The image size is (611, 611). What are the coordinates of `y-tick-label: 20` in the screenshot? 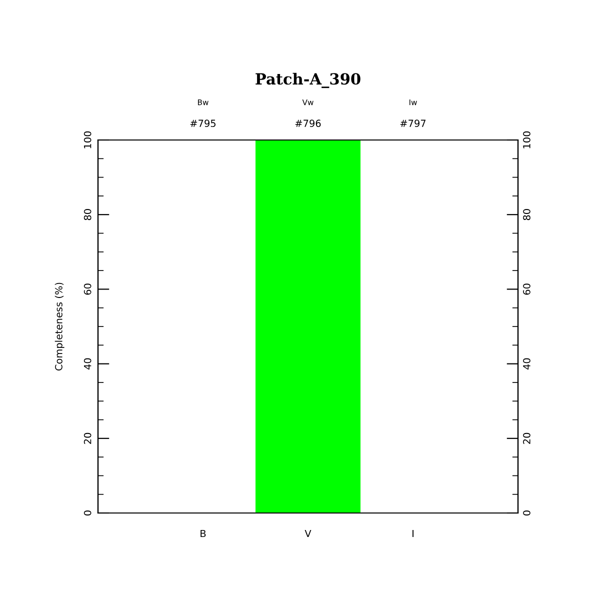 It's located at (88, 438).